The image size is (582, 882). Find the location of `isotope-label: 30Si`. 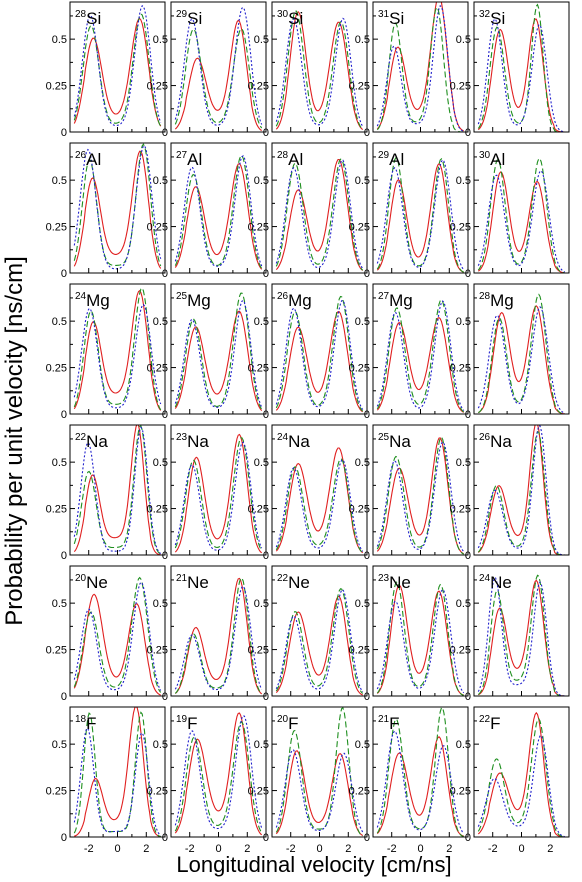

isotope-label: 30Si is located at coordinates (290, 18).